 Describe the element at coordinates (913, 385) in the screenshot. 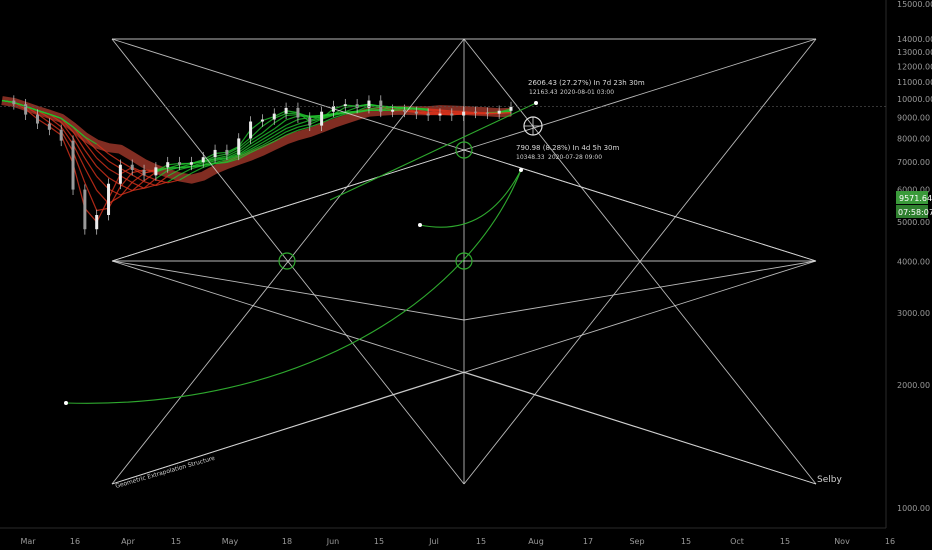

I see `y-tick-label: 2000.00` at that location.